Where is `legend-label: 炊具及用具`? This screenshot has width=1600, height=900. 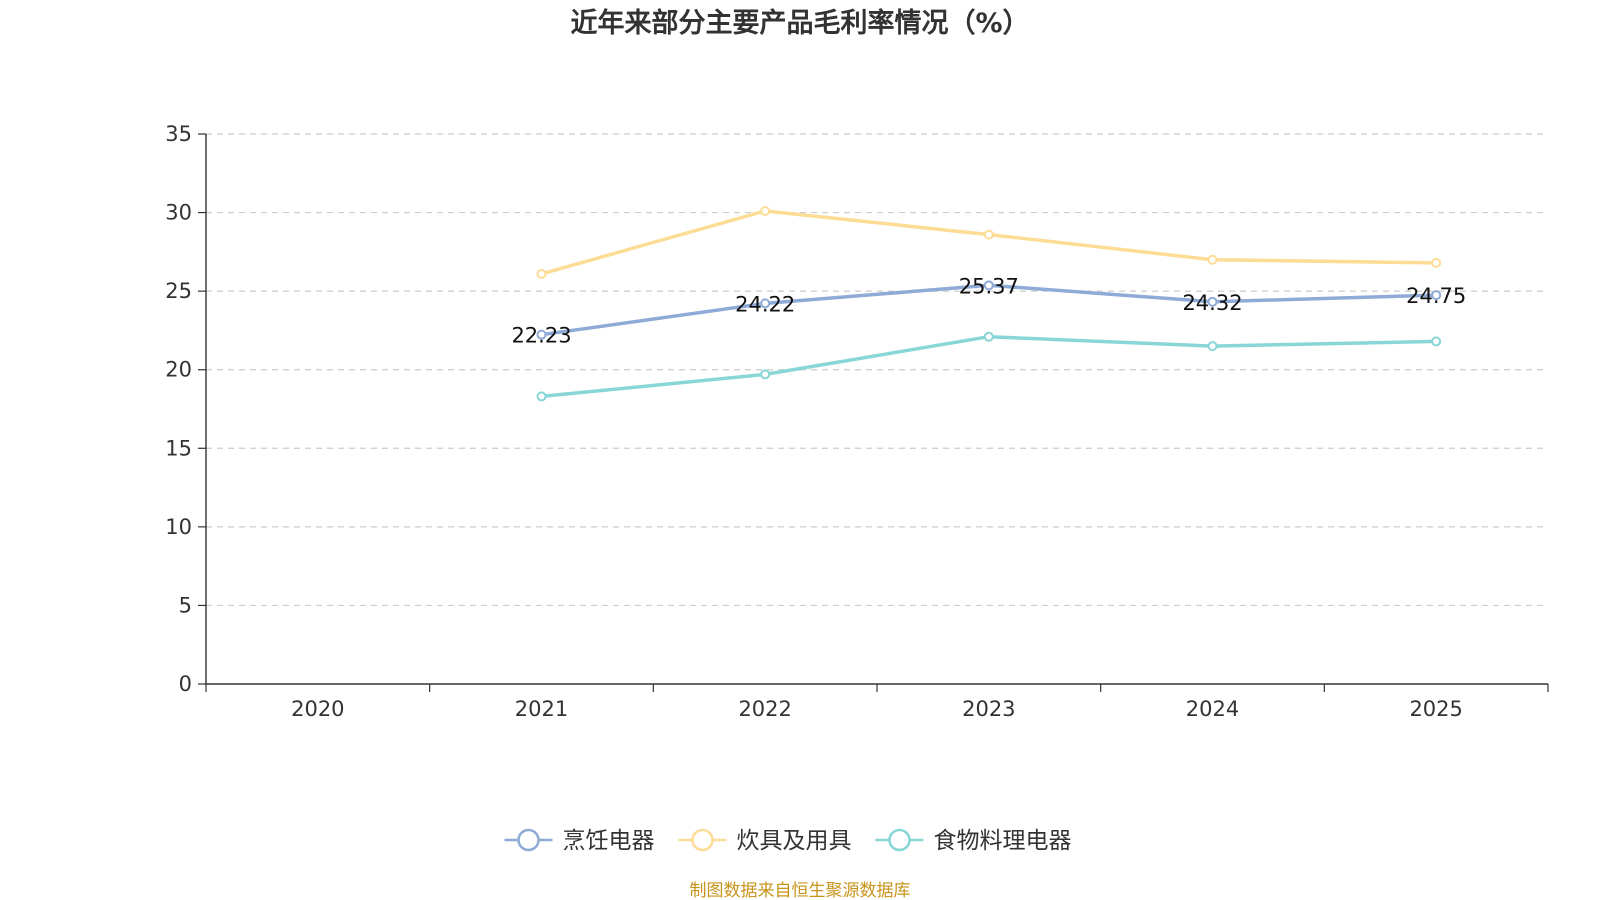 legend-label: 炊具及用具 is located at coordinates (794, 841).